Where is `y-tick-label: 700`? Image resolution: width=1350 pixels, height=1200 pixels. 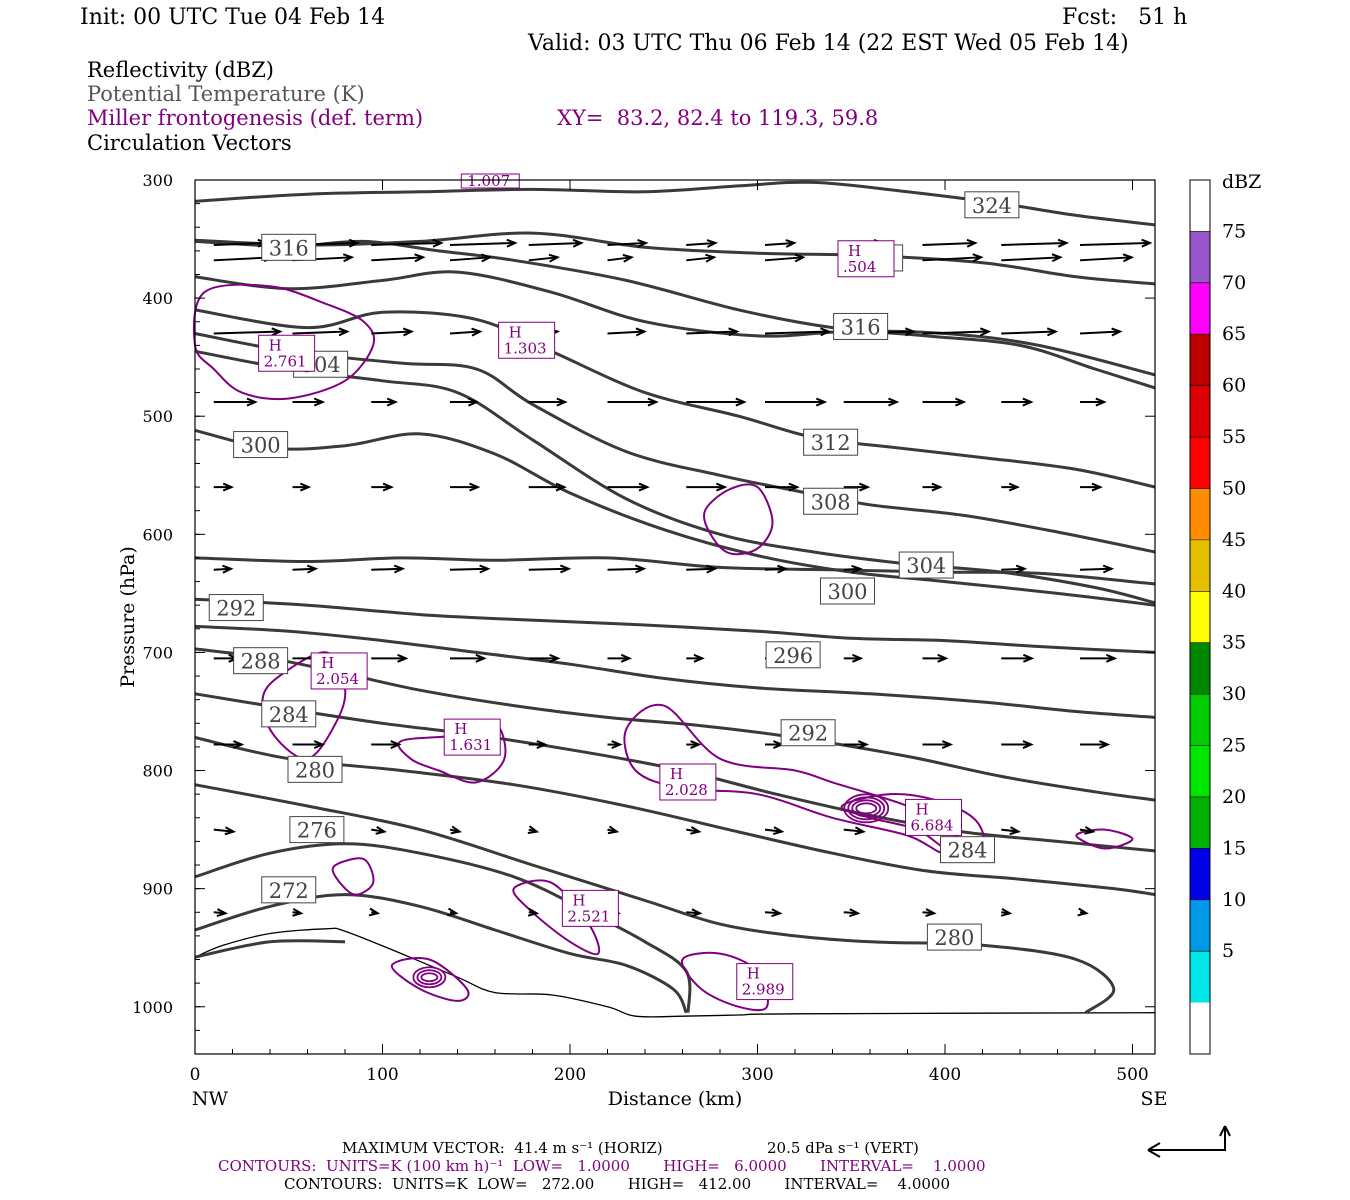
y-tick-label: 700 is located at coordinates (157, 652).